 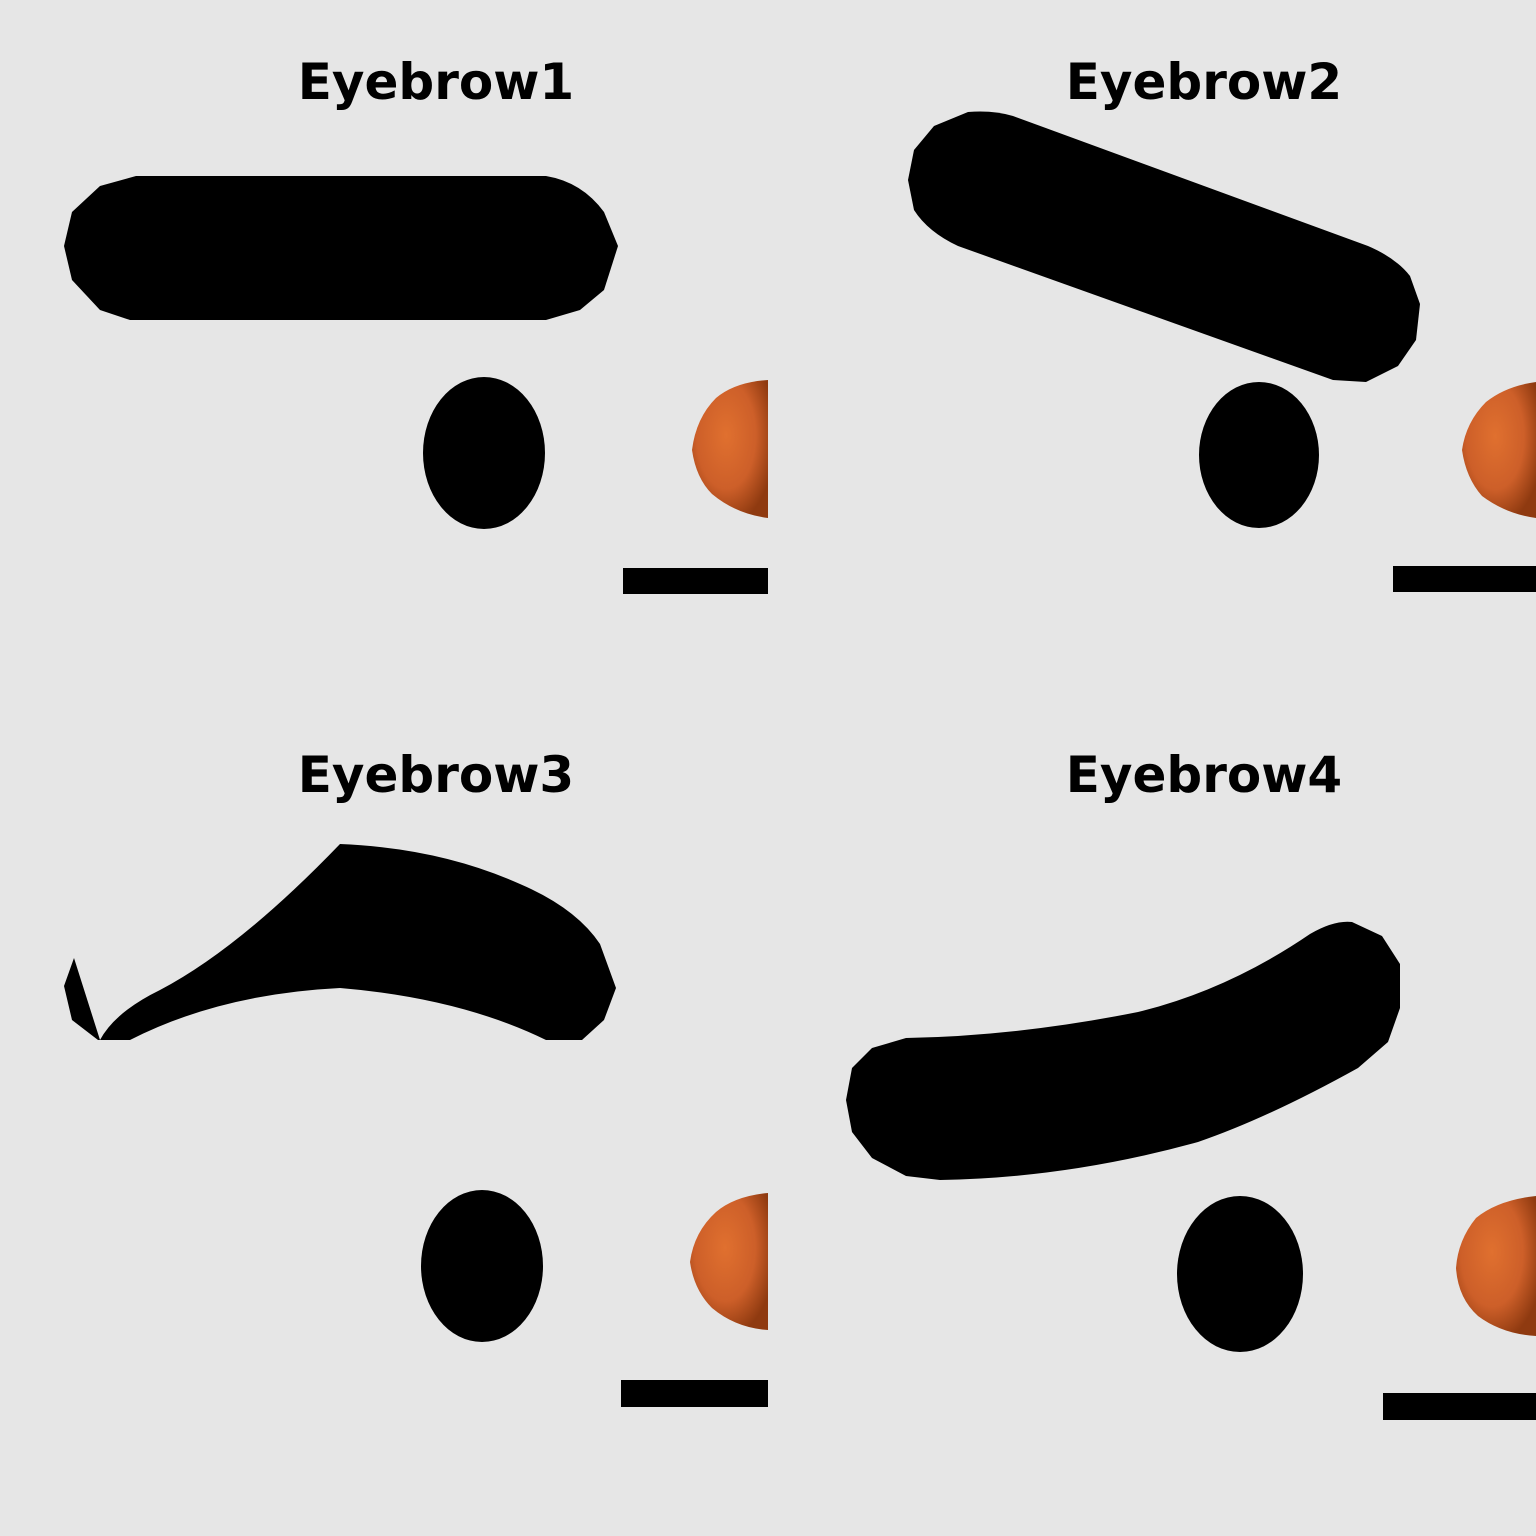 I want to click on panel-title: Eyebrow2, so click(x=1204, y=82).